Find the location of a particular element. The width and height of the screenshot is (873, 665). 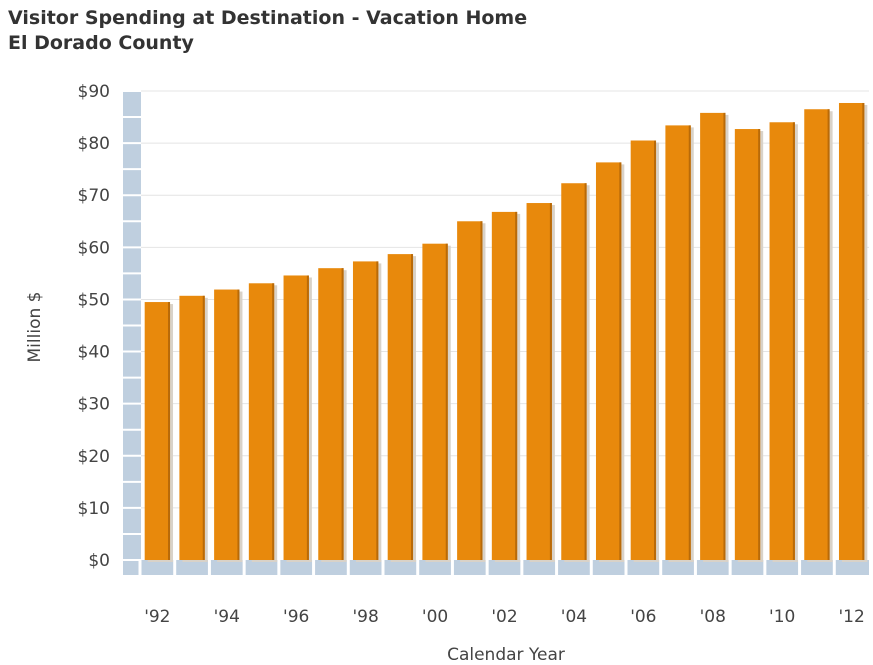

y-tick-label: $30 is located at coordinates (94, 405).